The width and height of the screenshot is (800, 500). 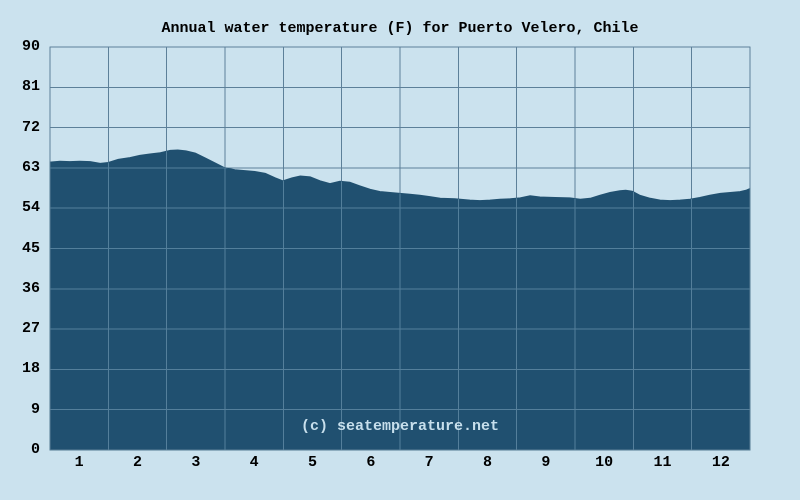 What do you see at coordinates (254, 462) in the screenshot?
I see `x-tick-label-4: 4` at bounding box center [254, 462].